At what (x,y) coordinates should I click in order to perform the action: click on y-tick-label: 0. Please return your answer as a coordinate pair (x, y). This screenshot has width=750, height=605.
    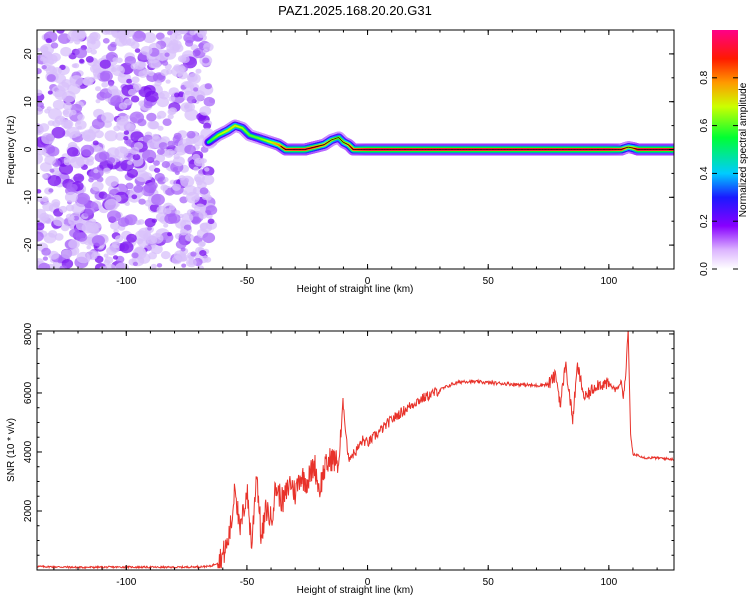
    Looking at the image, I should click on (28, 149).